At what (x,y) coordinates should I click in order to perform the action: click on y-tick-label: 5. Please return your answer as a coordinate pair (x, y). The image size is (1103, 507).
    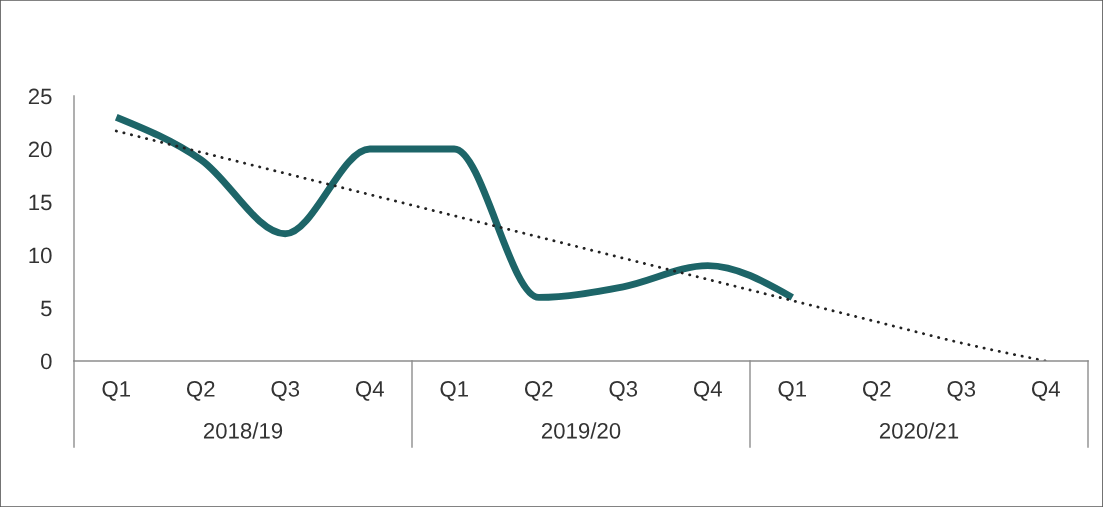
    Looking at the image, I should click on (46, 308).